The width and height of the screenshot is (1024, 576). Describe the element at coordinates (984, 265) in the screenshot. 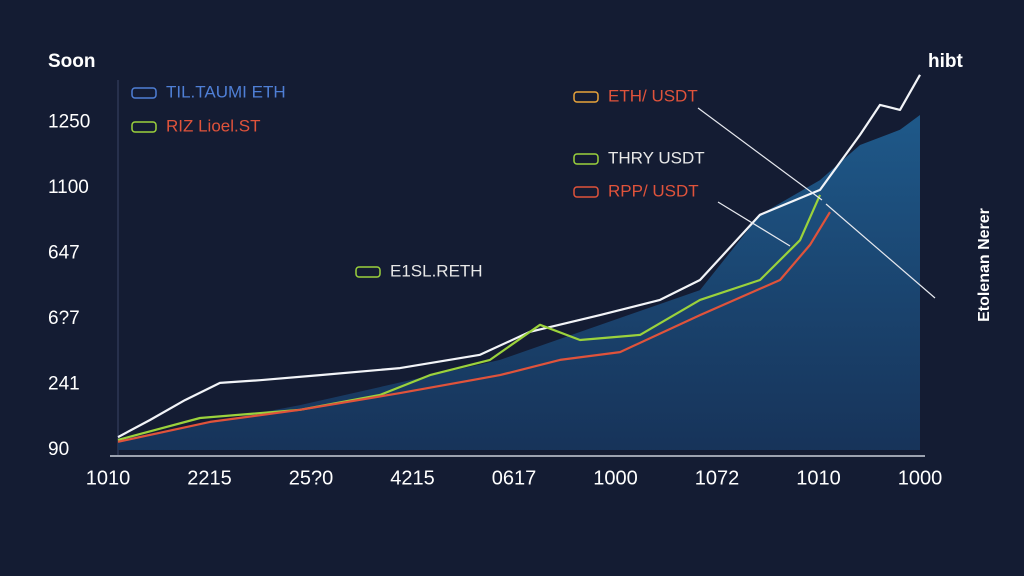

I see `side-label: Etolenan Nerer` at that location.